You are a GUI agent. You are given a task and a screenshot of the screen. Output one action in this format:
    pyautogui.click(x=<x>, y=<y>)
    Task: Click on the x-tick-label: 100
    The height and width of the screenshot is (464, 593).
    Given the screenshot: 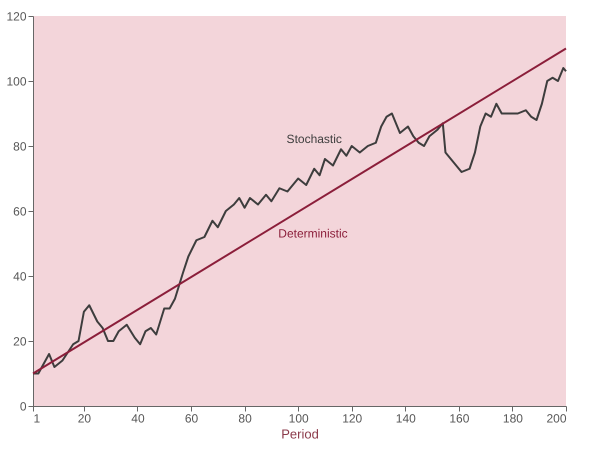 What is the action you would take?
    pyautogui.click(x=298, y=419)
    